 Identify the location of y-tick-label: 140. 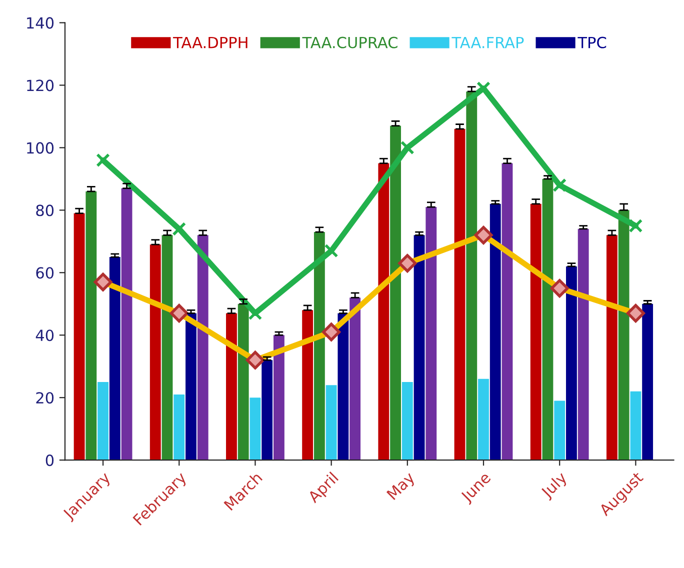
(40, 23).